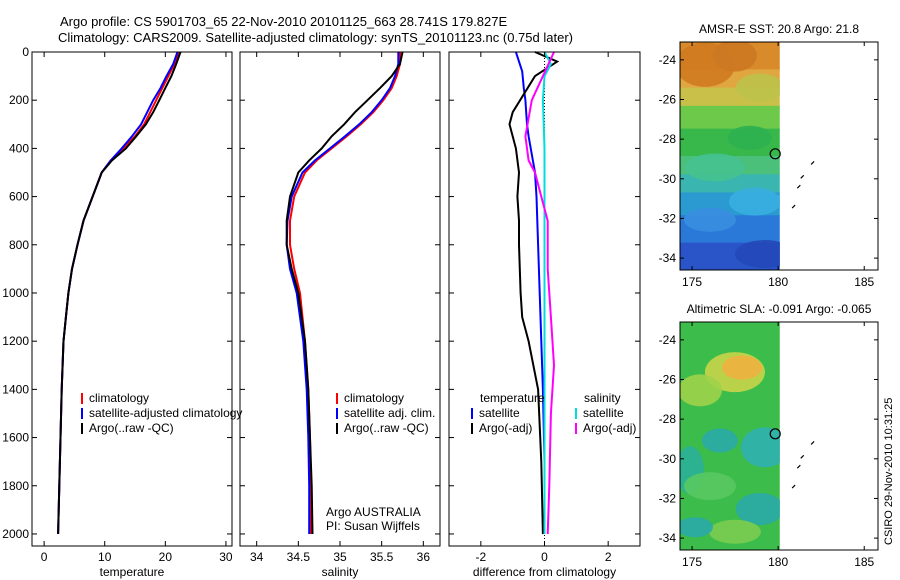 Image resolution: width=900 pixels, height=580 pixels. What do you see at coordinates (226, 557) in the screenshot?
I see `x-tick-label: 30` at bounding box center [226, 557].